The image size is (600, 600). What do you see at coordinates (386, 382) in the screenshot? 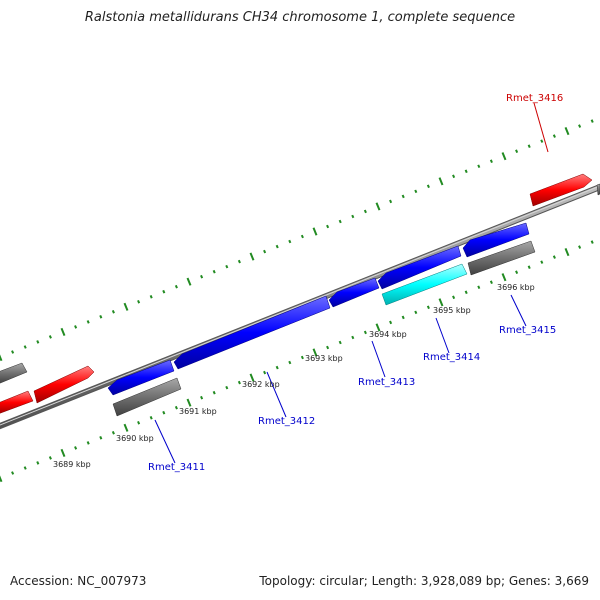
I see `gene-label-rmet-3413: Rmet_3413` at bounding box center [386, 382].